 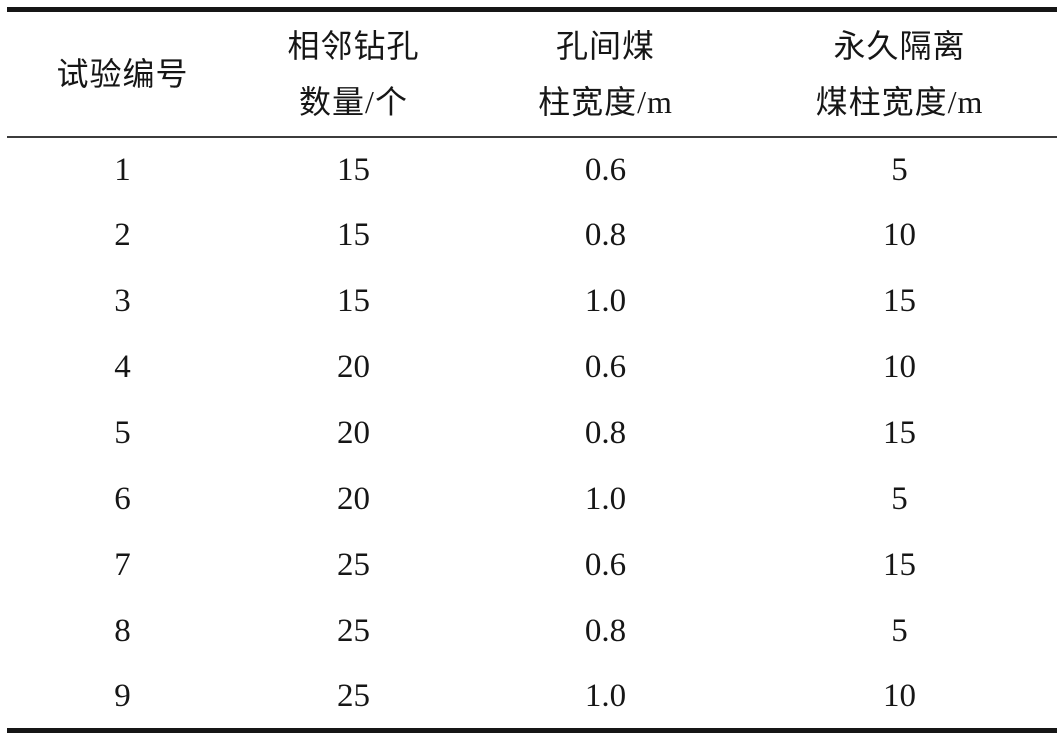 I want to click on cell-test-number: 1, so click(x=122, y=169).